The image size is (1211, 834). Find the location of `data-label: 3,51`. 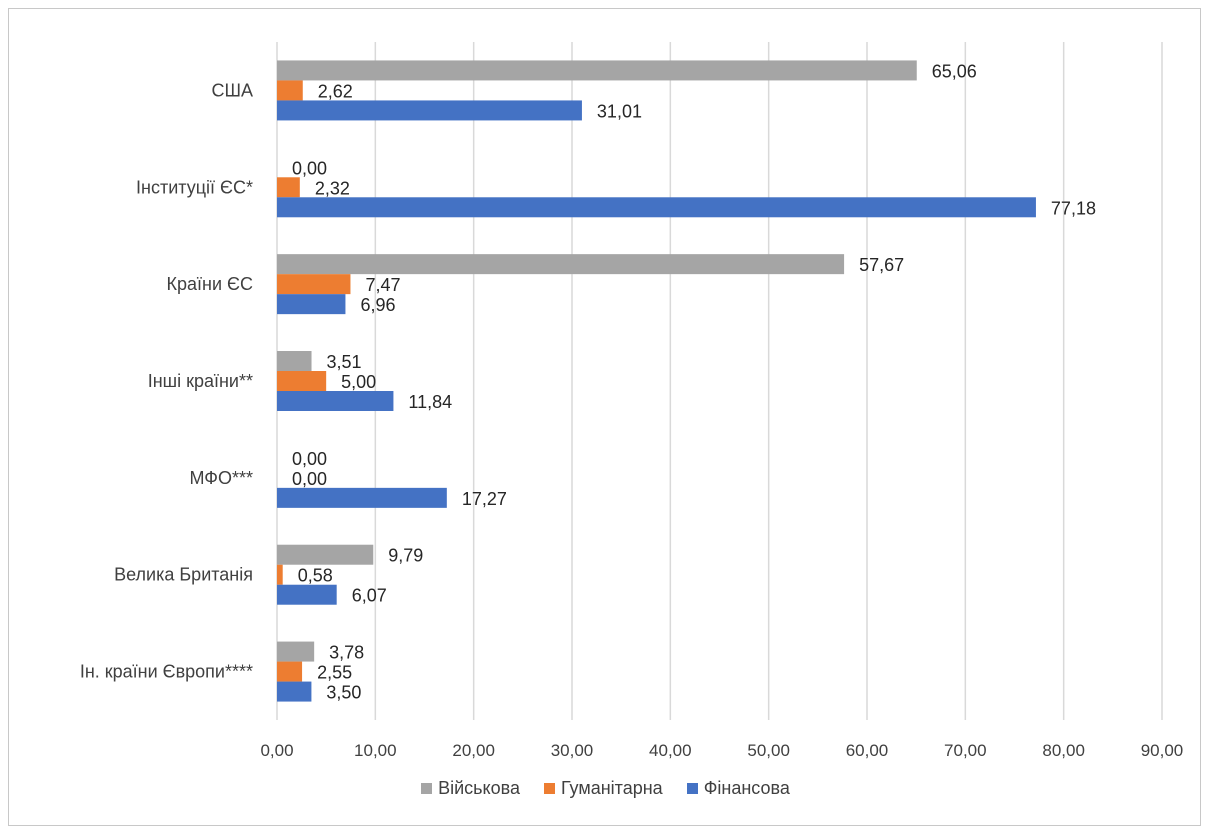

data-label: 3,51 is located at coordinates (344, 362).